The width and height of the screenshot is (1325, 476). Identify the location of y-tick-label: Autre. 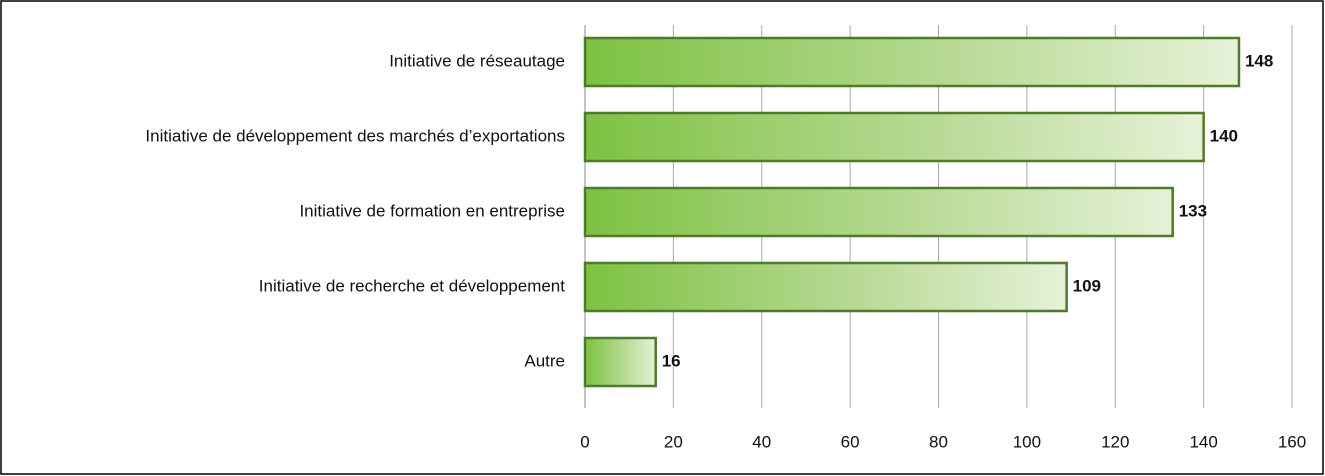
(544, 360).